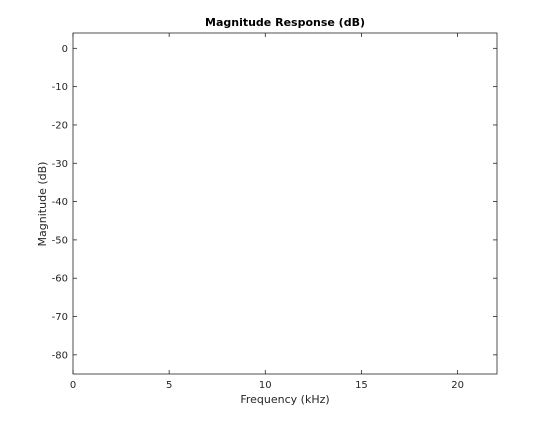 The width and height of the screenshot is (560, 424). Describe the element at coordinates (60, 87) in the screenshot. I see `y-tick-label: -10` at that location.